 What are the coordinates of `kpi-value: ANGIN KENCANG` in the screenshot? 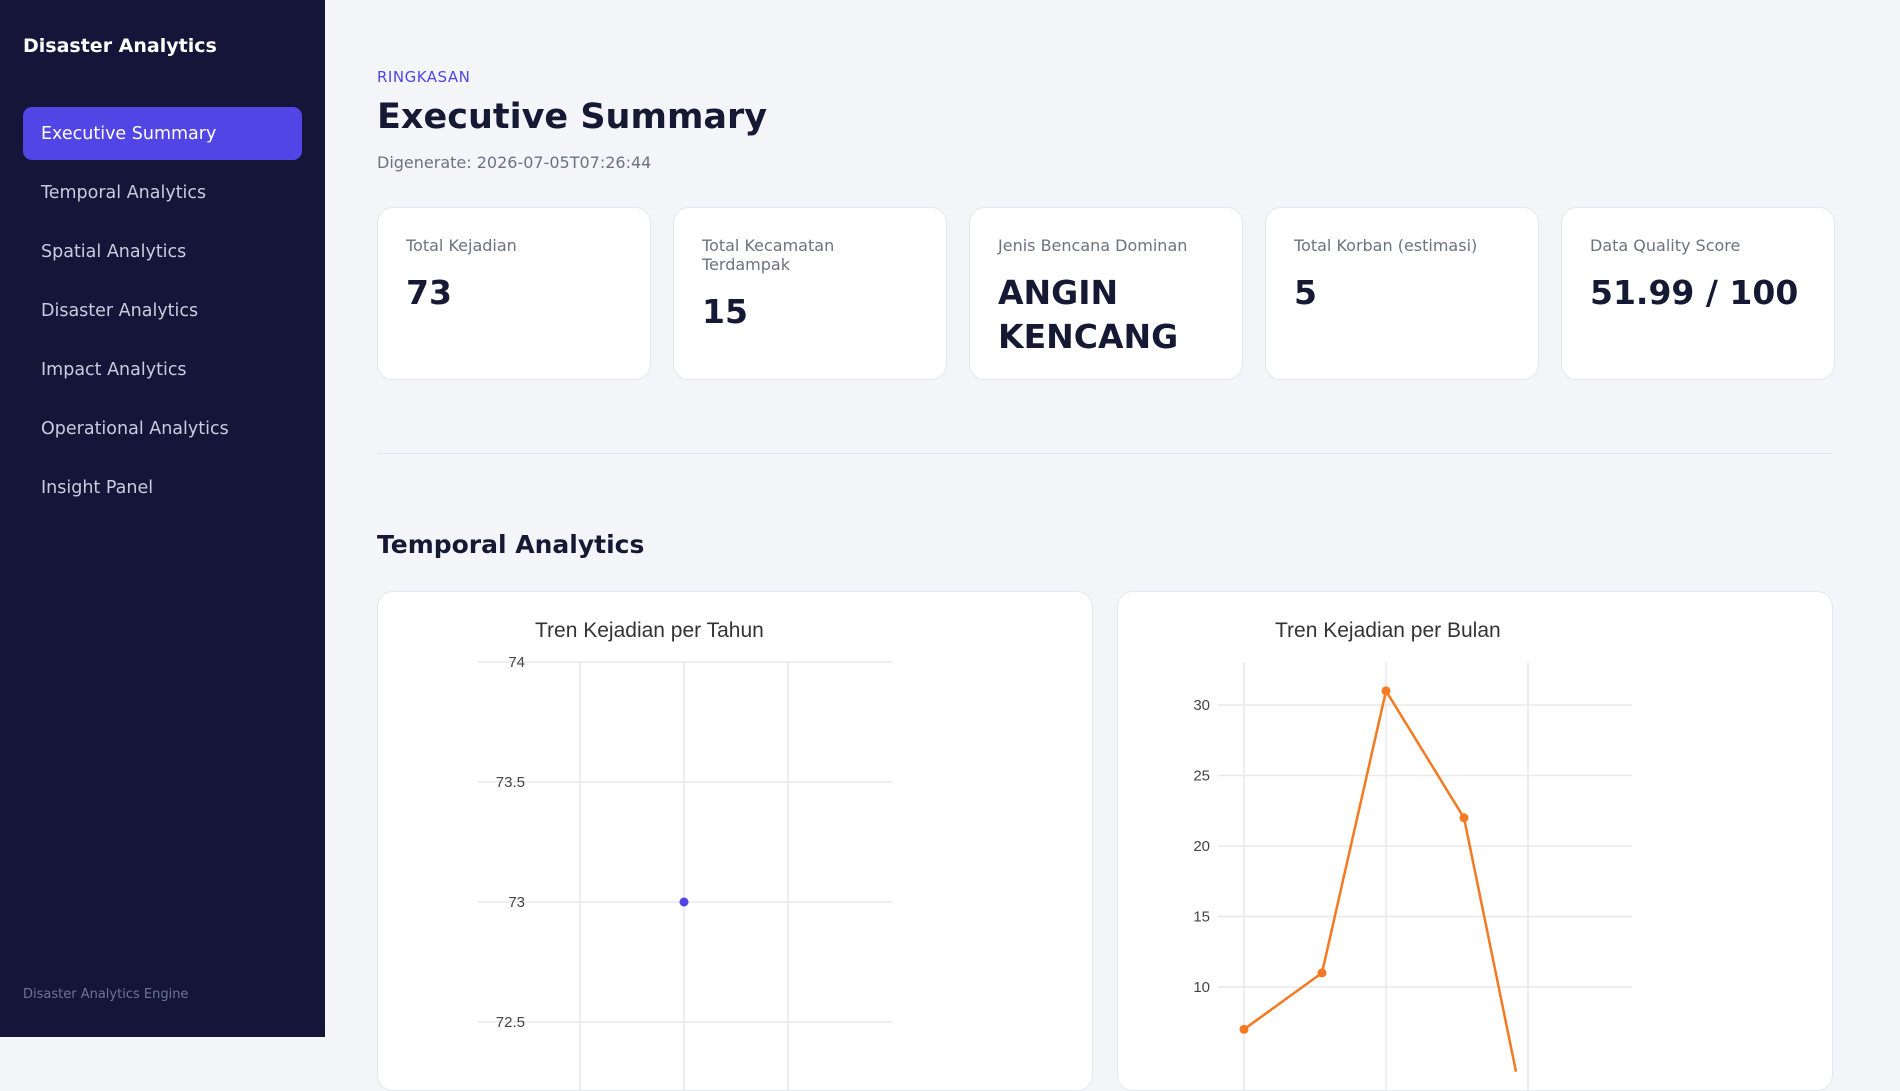 It's located at (1088, 314).